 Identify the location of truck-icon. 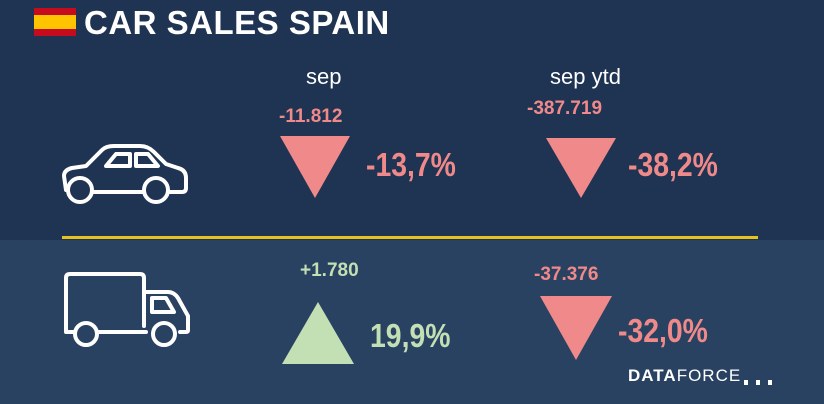
(127, 309).